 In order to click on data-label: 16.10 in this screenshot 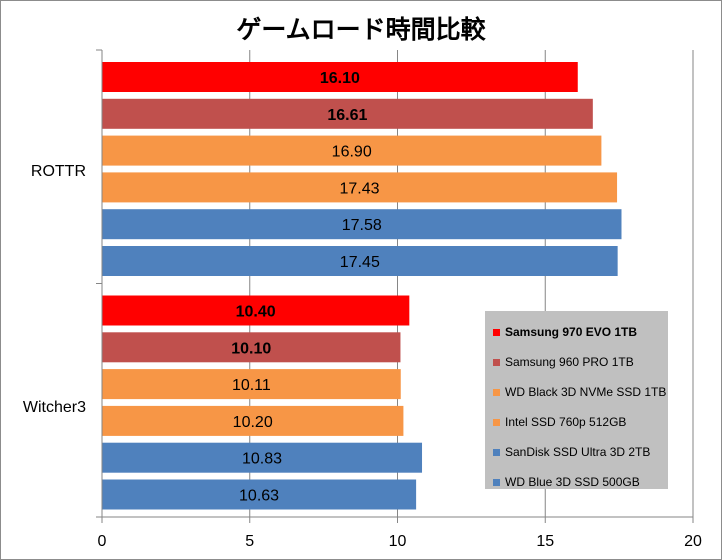, I will do `click(340, 78)`.